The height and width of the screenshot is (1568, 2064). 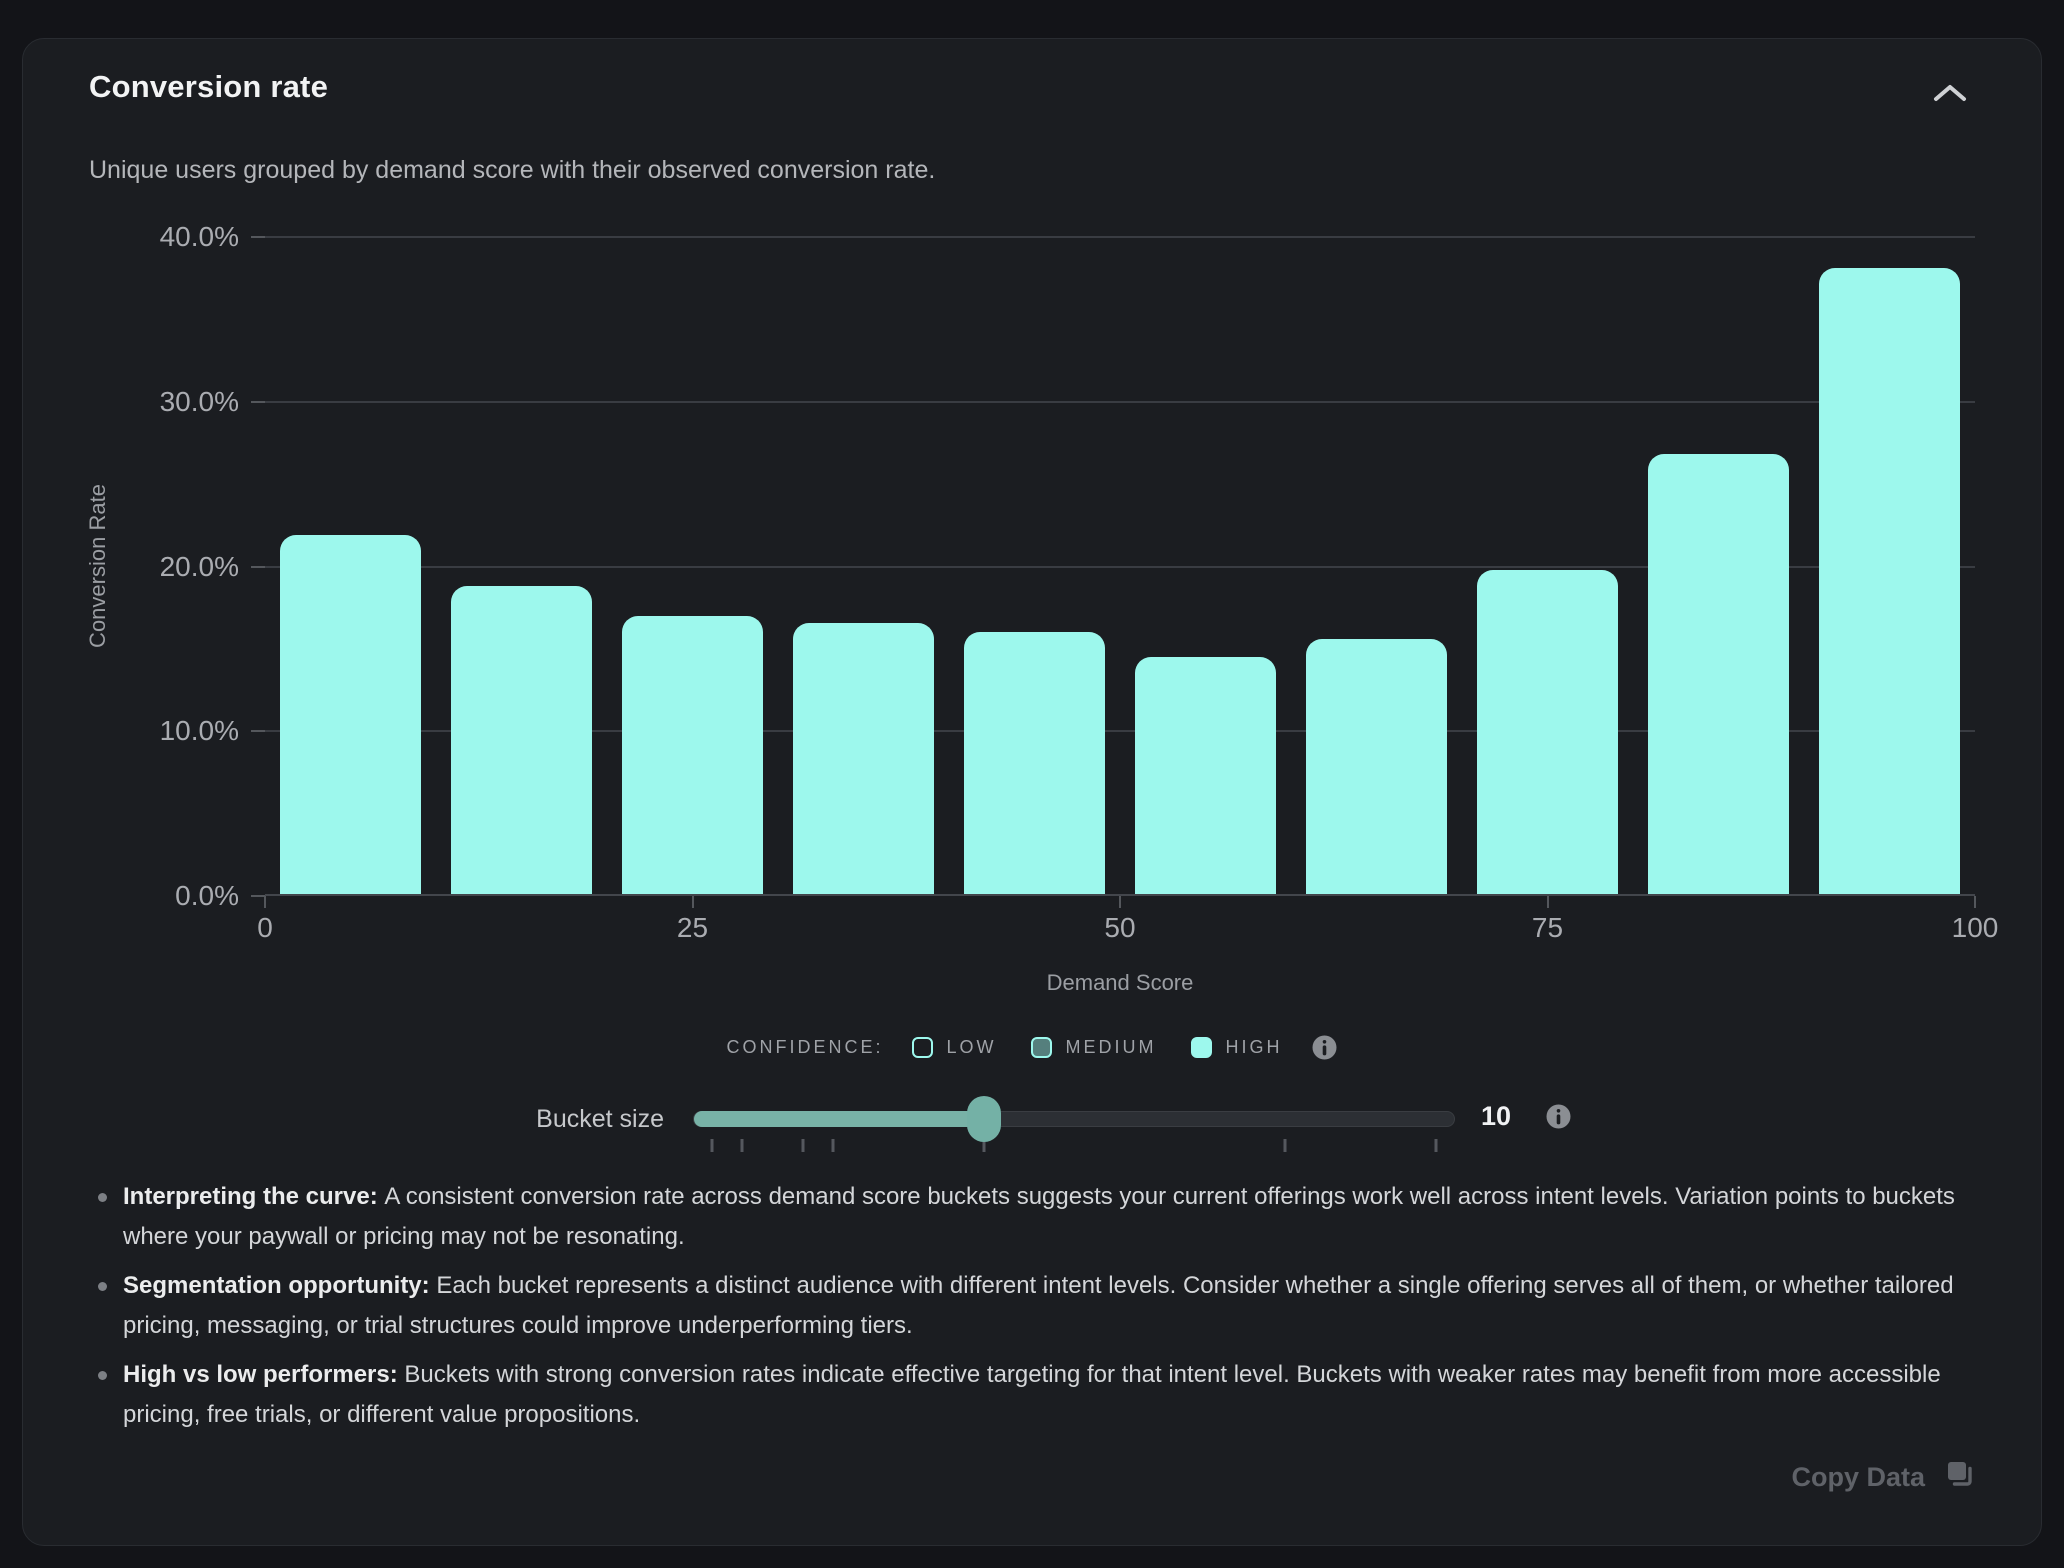 I want to click on legend-label: CONFIDENCE:, so click(x=805, y=1047).